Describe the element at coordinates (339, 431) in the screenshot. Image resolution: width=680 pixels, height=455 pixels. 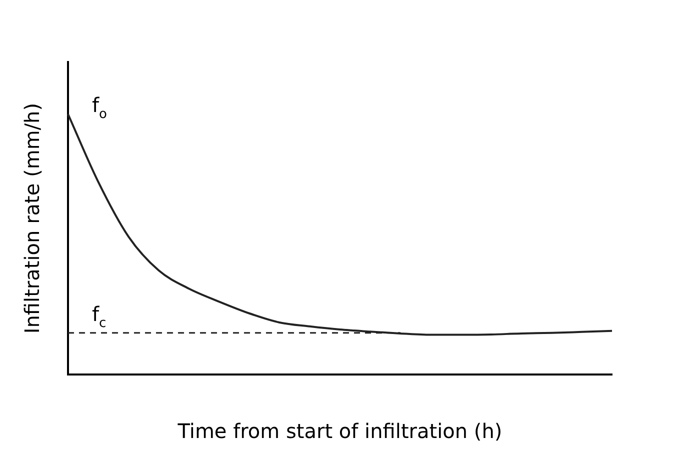
I see `x-axis-title: Time from start of infiltration (h)` at that location.